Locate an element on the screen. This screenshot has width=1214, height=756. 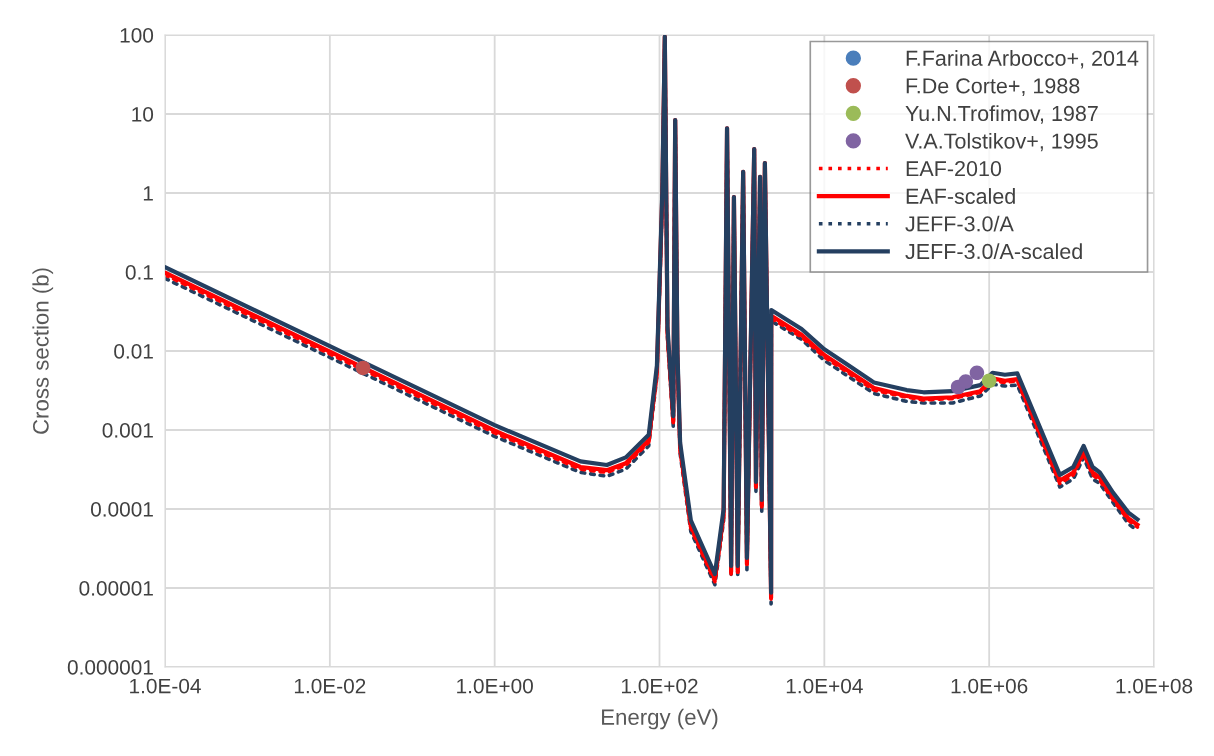
legend-label: F.De Corte+, 1988 is located at coordinates (993, 87).